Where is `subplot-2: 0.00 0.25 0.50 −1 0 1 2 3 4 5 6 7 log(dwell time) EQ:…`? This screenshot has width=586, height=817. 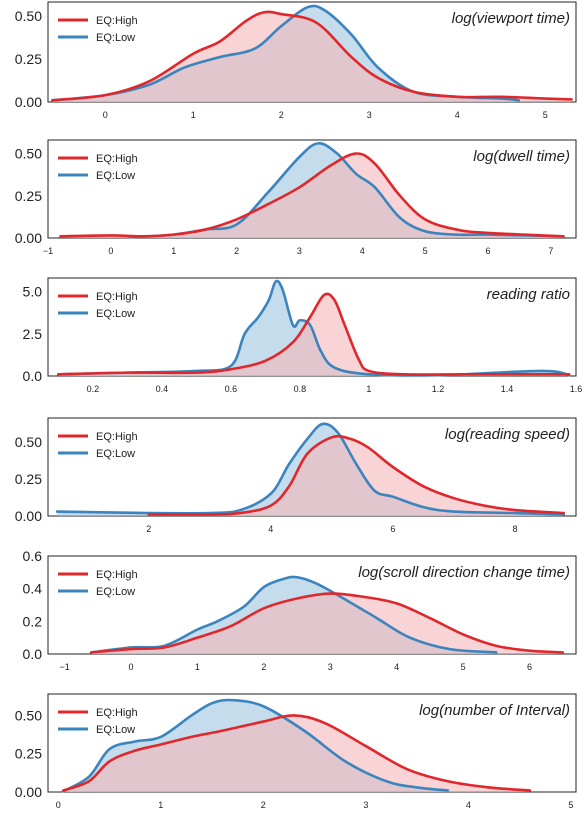
subplot-2: 0.00 0.25 0.50 −1 0 1 2 3 4 5 6 7 log(dwell time) EQ:… is located at coordinates (296, 197).